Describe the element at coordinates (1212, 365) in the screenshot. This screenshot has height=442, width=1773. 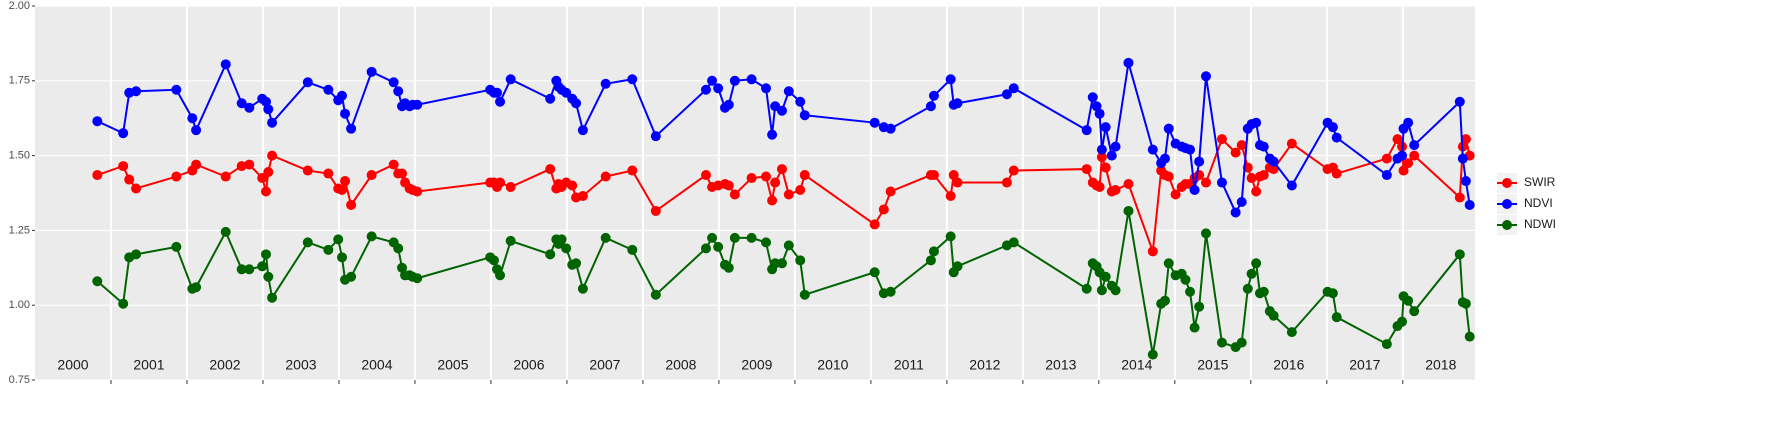
I see `year-label: 2015` at that location.